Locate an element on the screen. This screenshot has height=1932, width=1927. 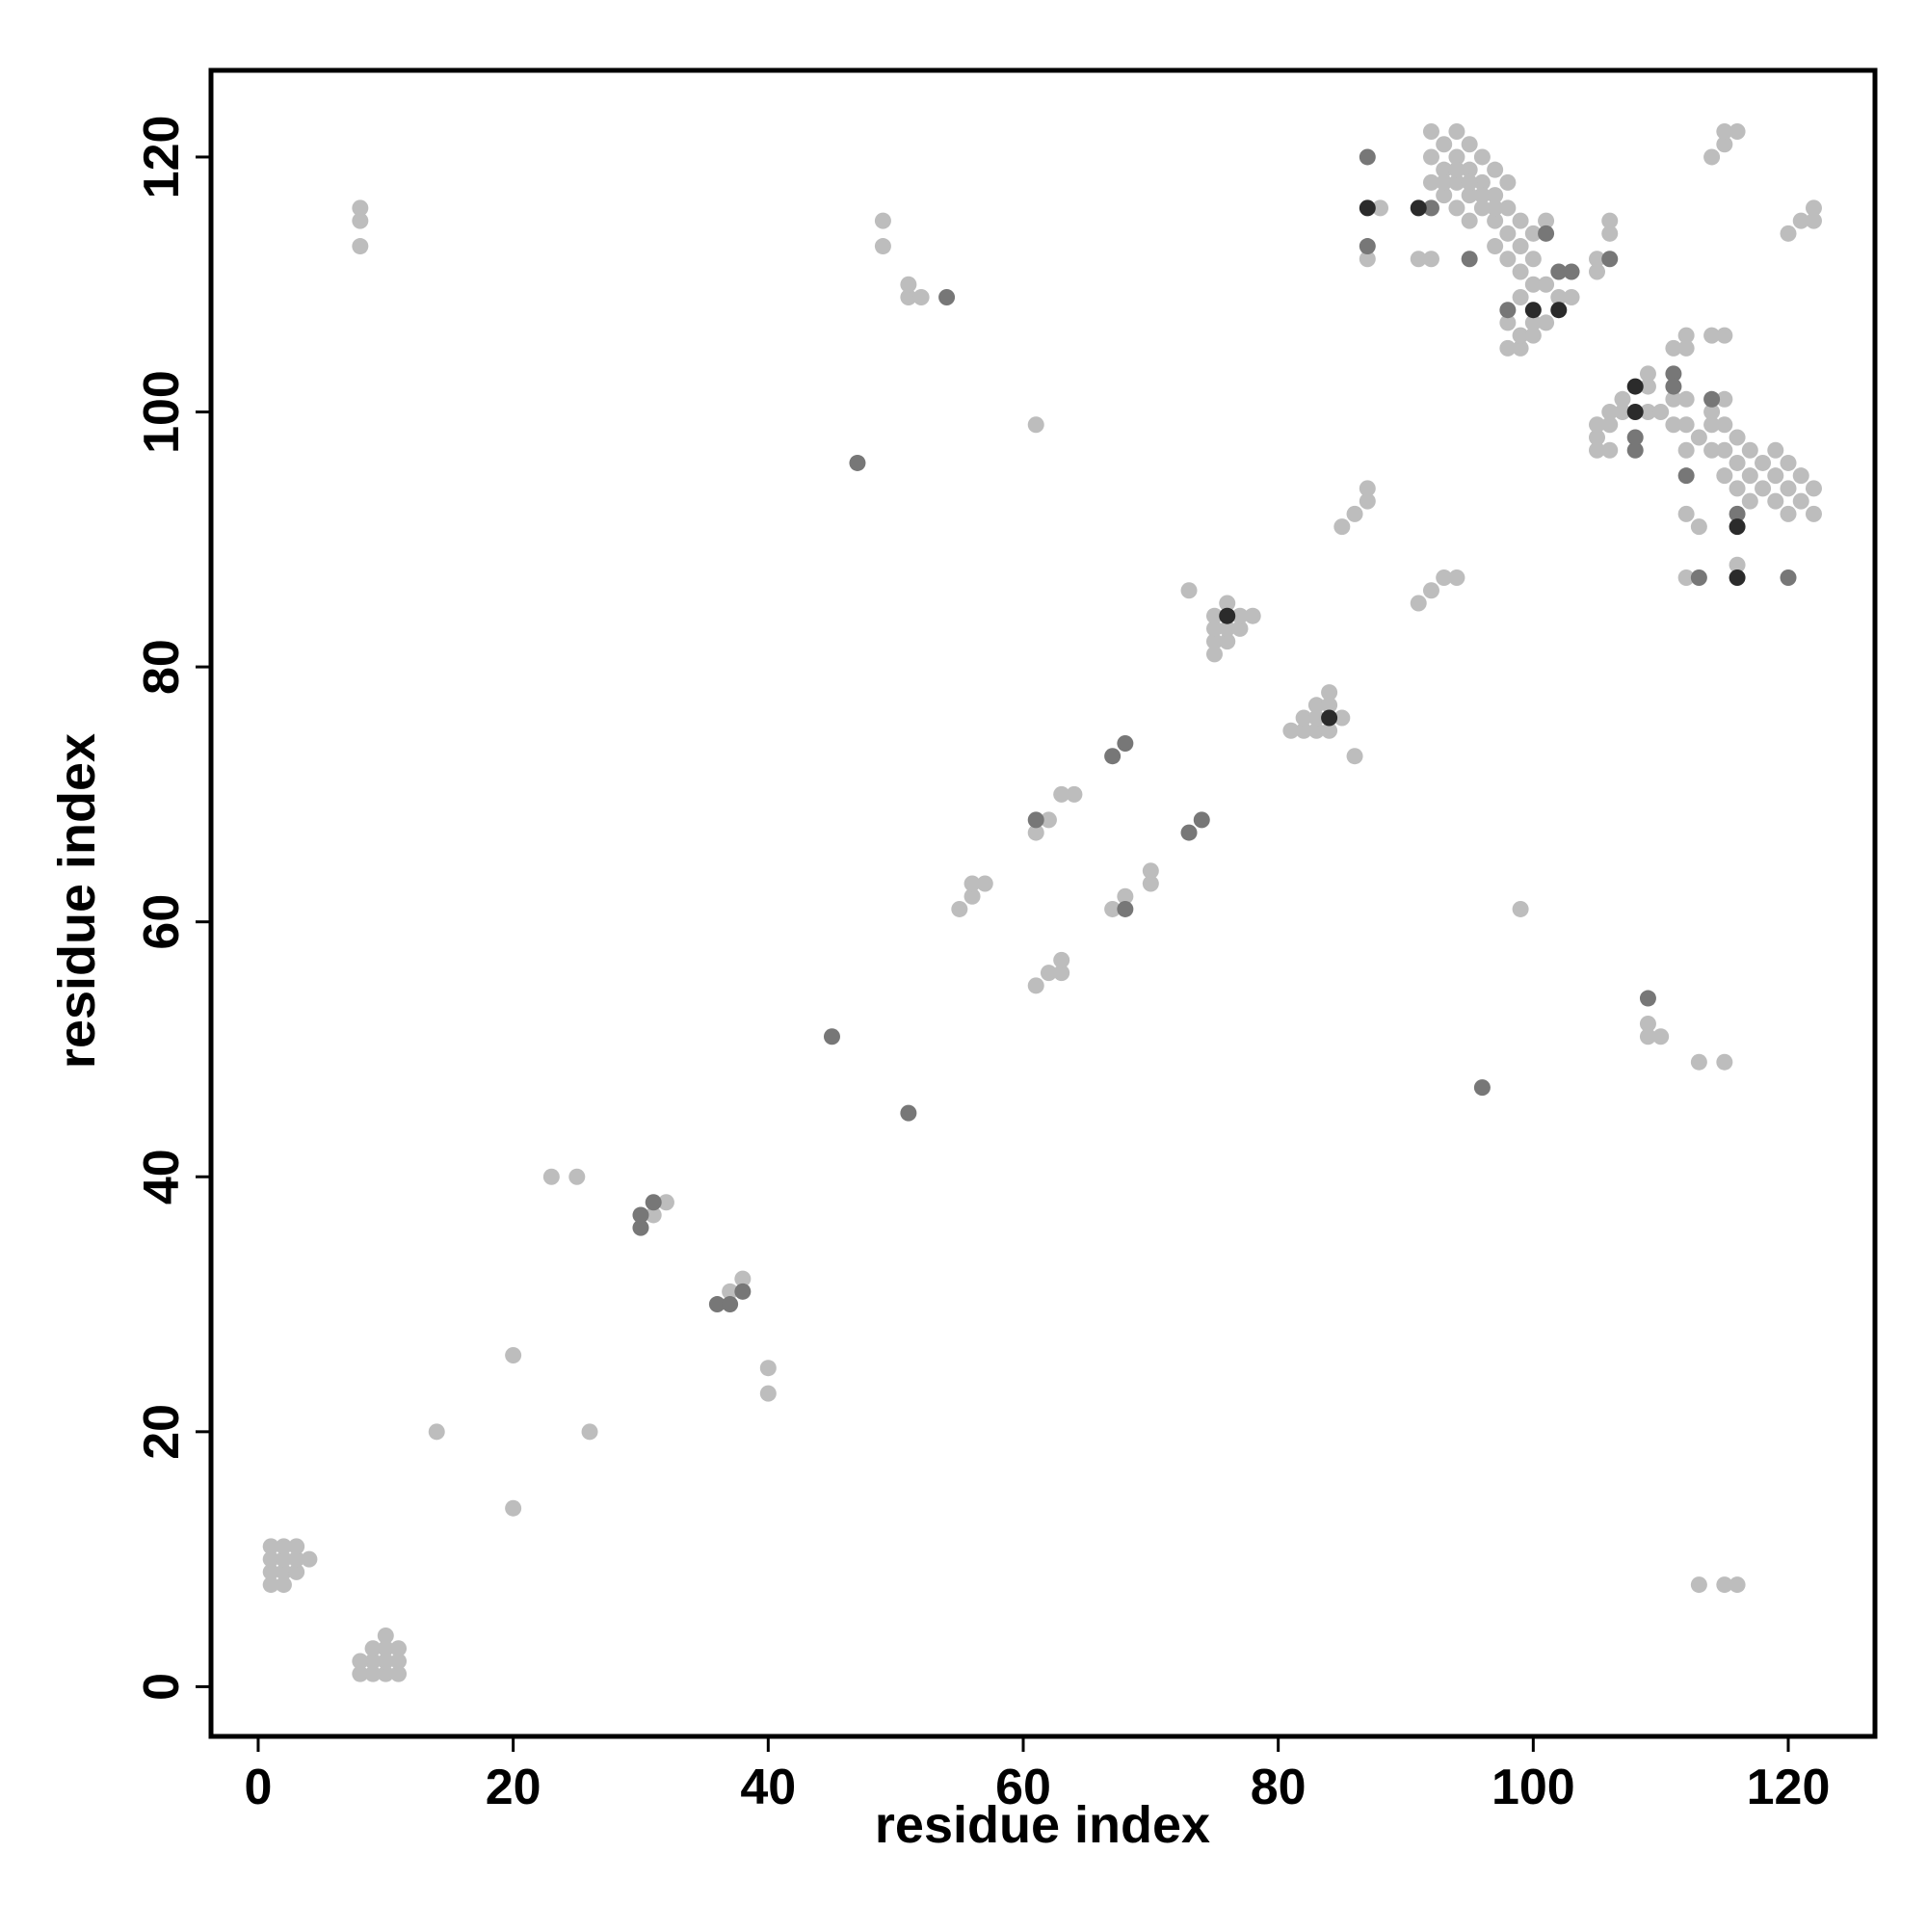
y-tick-label: 120 is located at coordinates (162, 157).